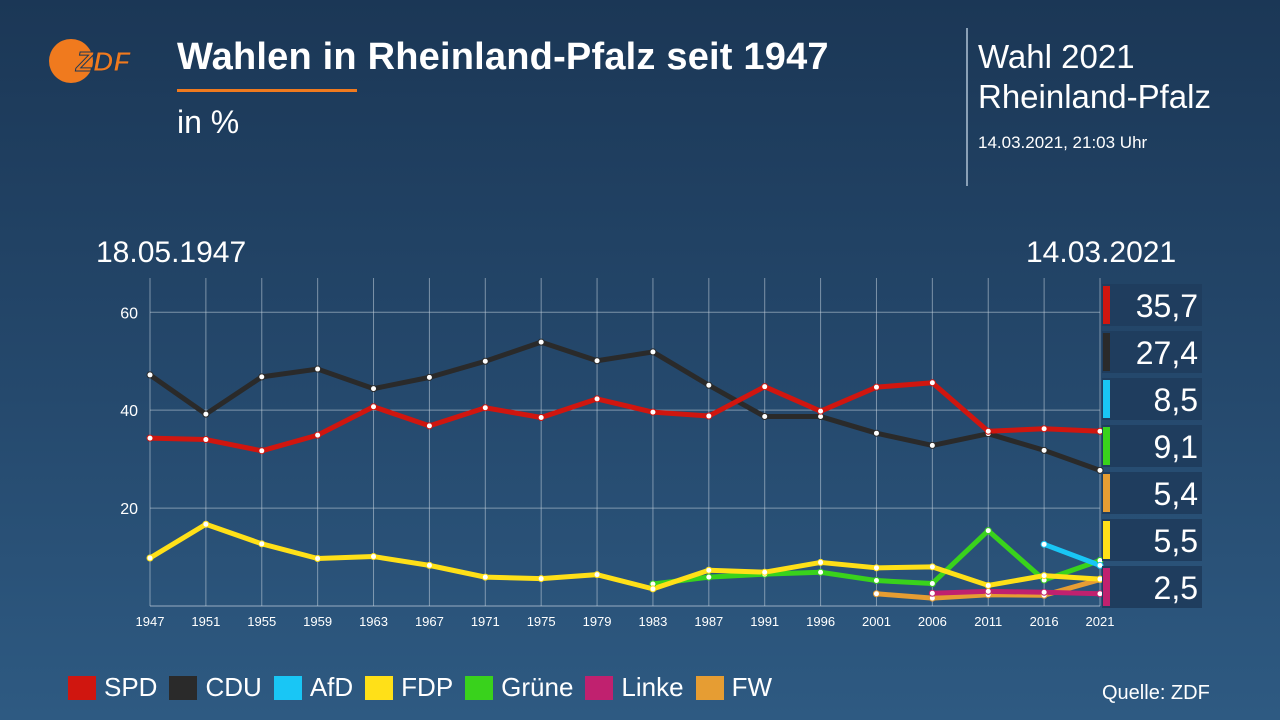 Image resolution: width=1280 pixels, height=720 pixels. Describe the element at coordinates (652, 687) in the screenshot. I see `legend-label: Linke` at that location.